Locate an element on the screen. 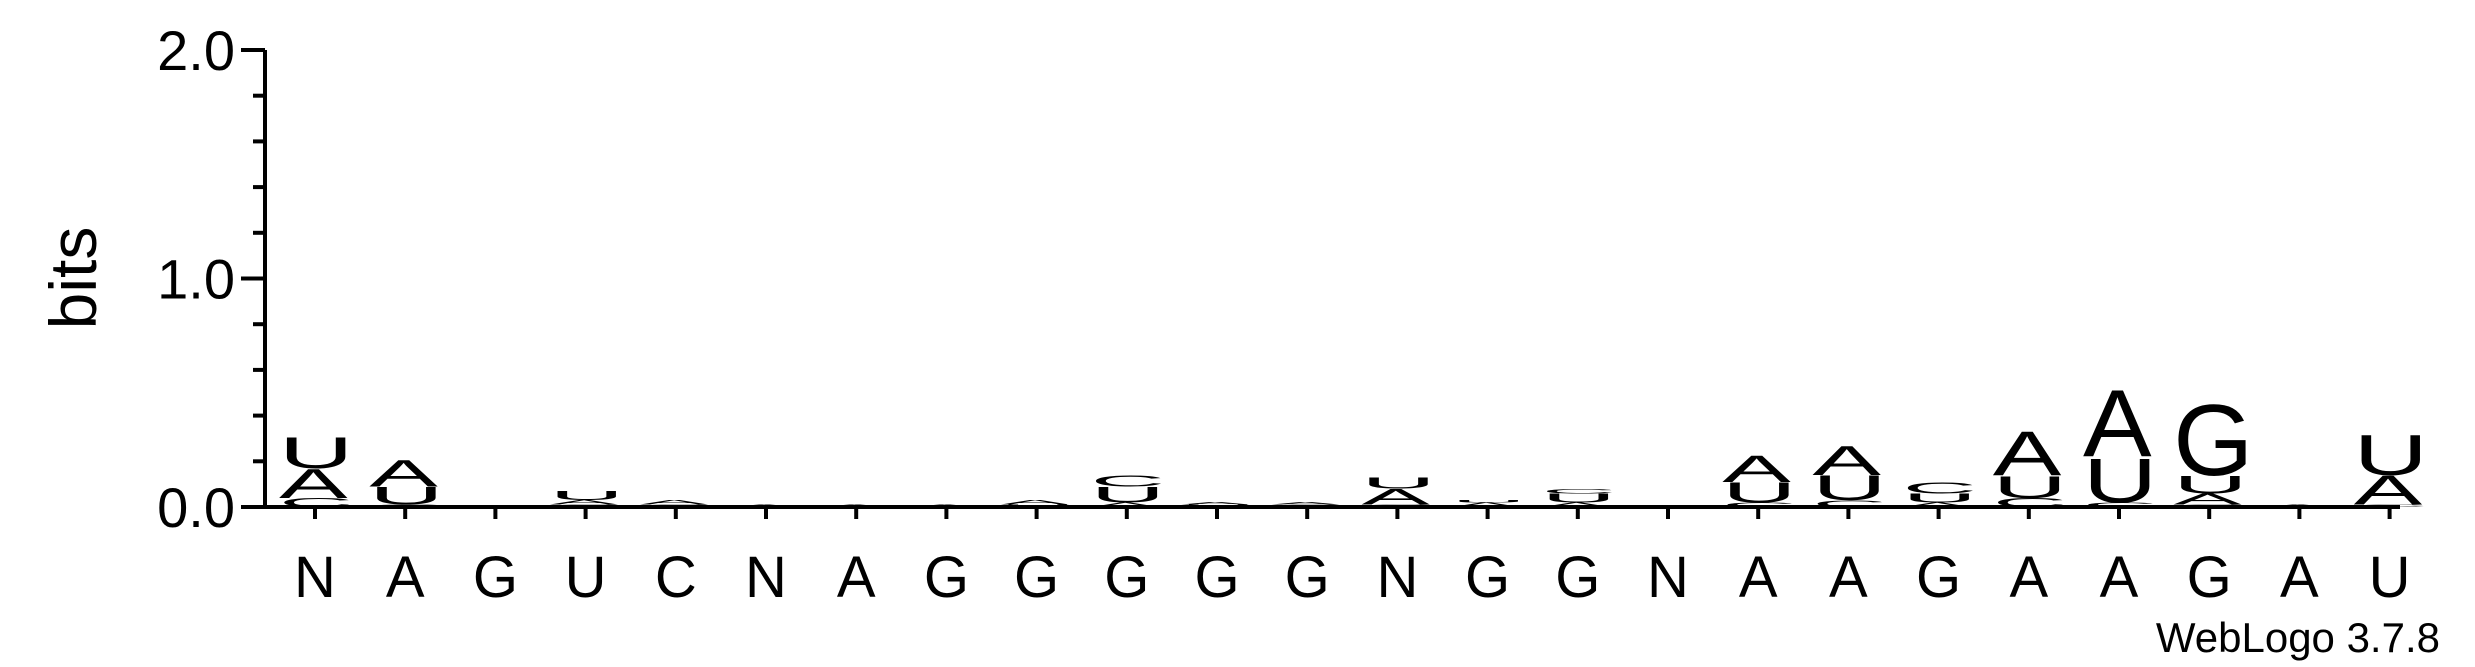 The height and width of the screenshot is (667, 2475). y-tick-label: 1.0 is located at coordinates (196, 279).